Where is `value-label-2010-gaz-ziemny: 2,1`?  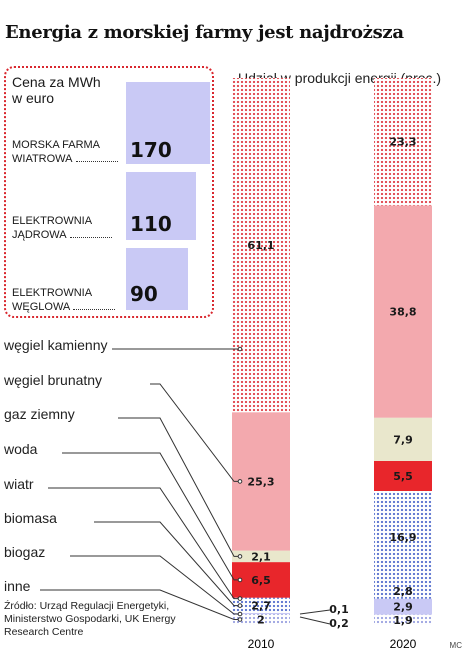 value-label-2010-gaz-ziemny: 2,1 is located at coordinates (261, 556).